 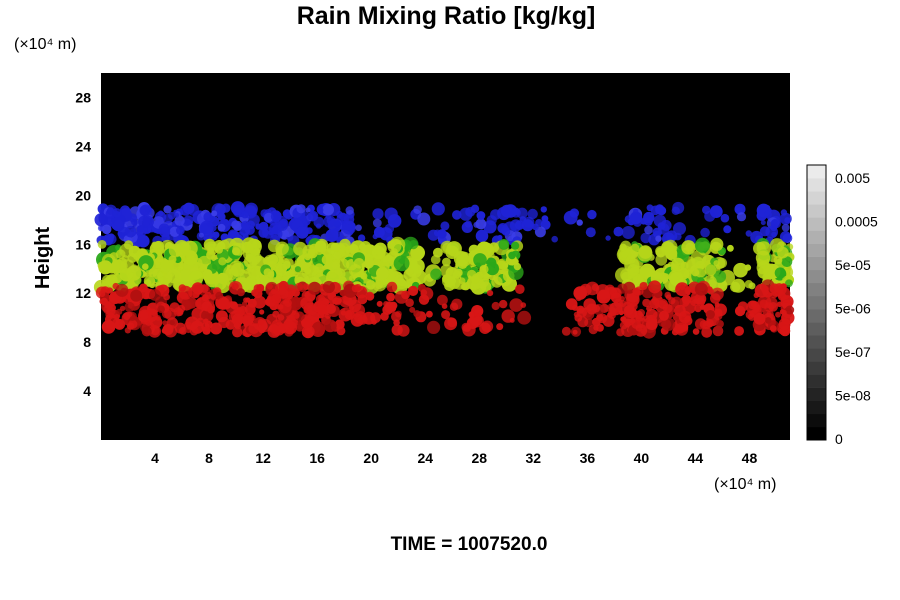 What do you see at coordinates (83, 97) in the screenshot?
I see `y-tick-label: 28` at bounding box center [83, 97].